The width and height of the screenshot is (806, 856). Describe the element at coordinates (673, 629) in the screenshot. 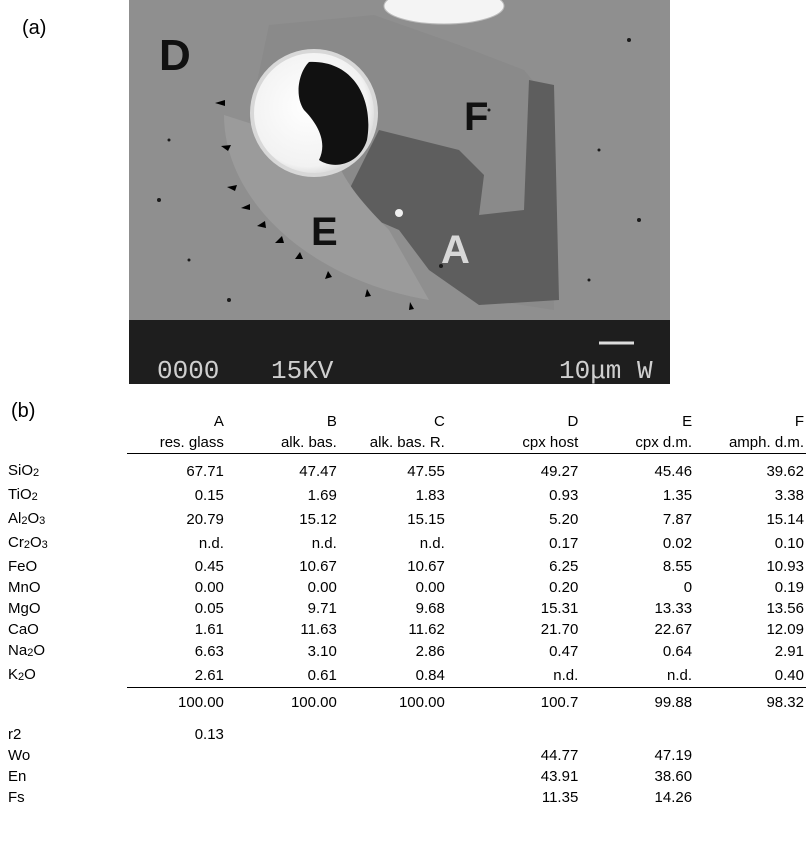

I see `table-cell: 22.67` at that location.